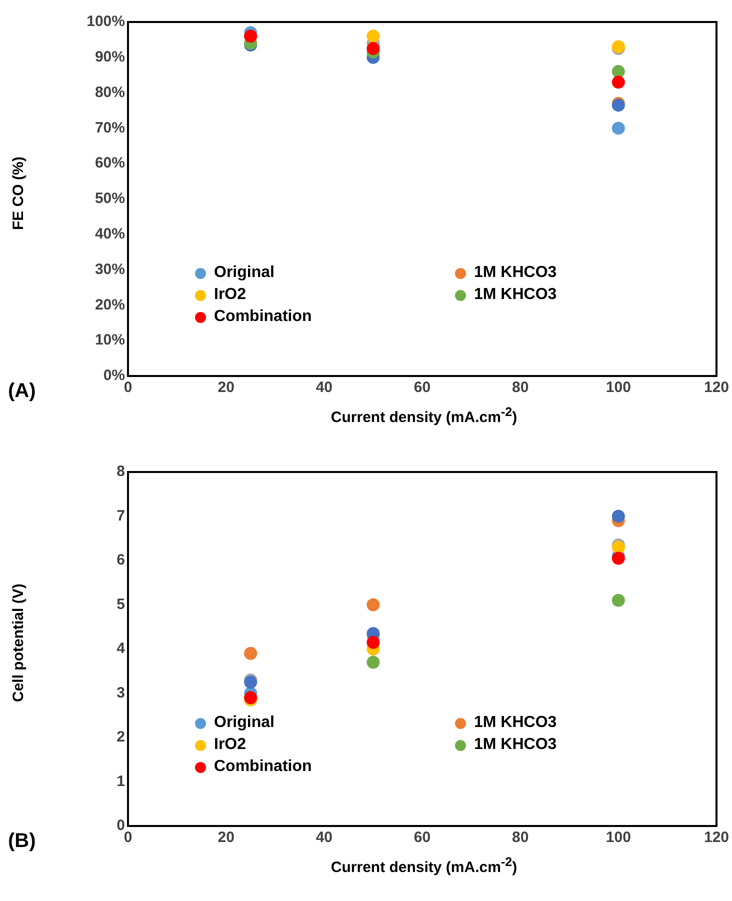 Image resolution: width=732 pixels, height=901 pixels. Describe the element at coordinates (120, 604) in the screenshot. I see `y-tick-label: 5` at that location.